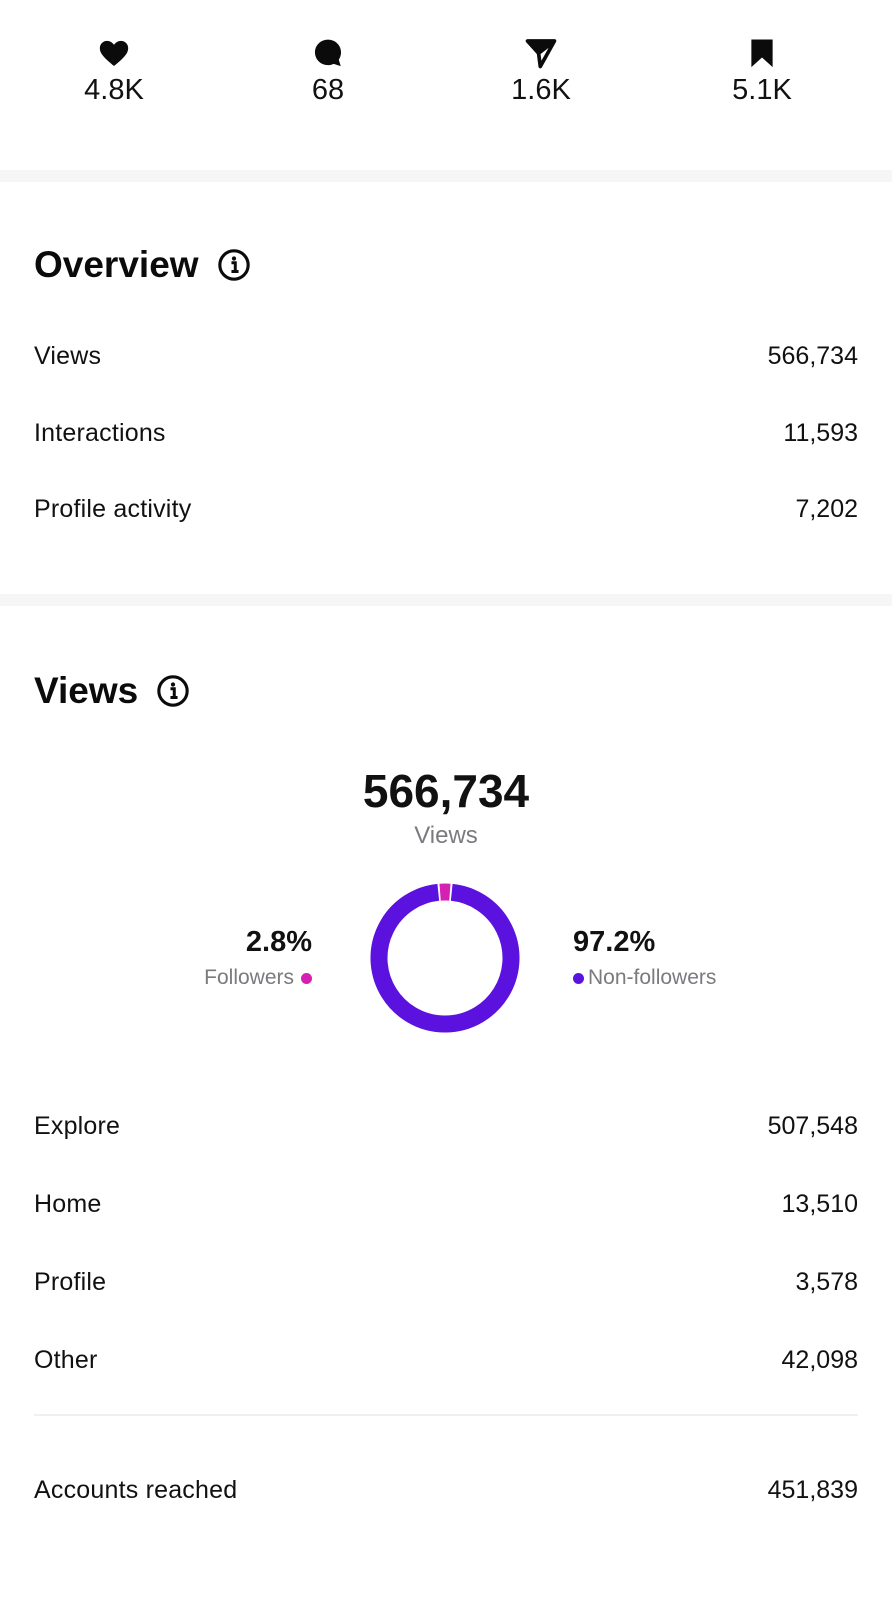 The width and height of the screenshot is (892, 1600). Describe the element at coordinates (446, 791) in the screenshot. I see `views-total: 566,734` at that location.